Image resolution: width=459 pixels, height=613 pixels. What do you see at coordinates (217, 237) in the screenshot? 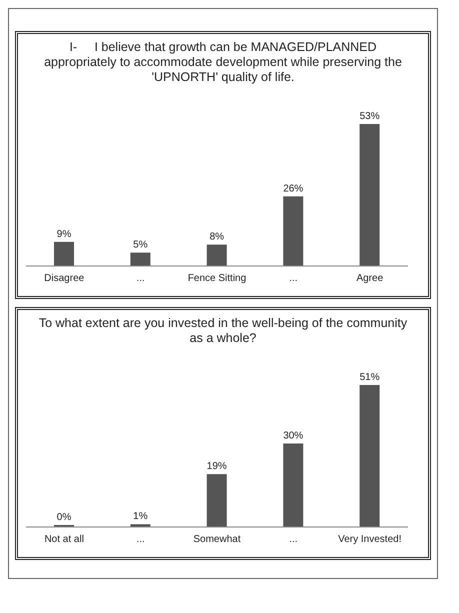
I see `data-label: 8%` at bounding box center [217, 237].